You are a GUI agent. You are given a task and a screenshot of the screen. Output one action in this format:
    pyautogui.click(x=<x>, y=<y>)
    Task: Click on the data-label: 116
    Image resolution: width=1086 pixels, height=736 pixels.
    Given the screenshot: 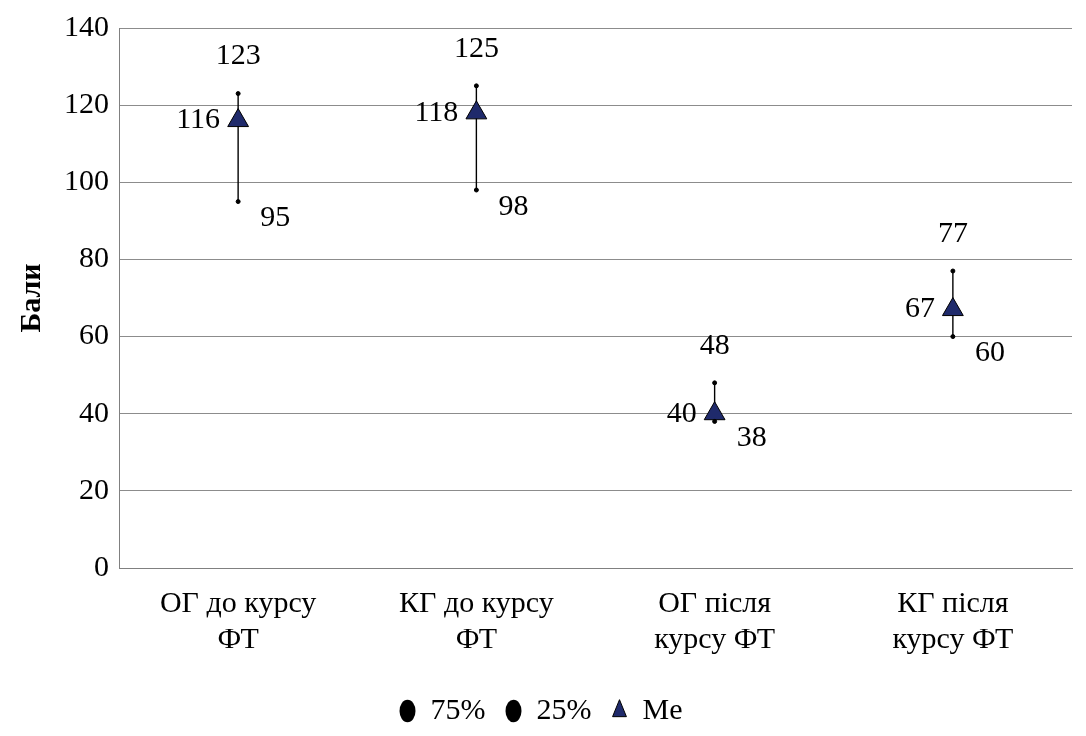 What is the action you would take?
    pyautogui.click(x=198, y=118)
    